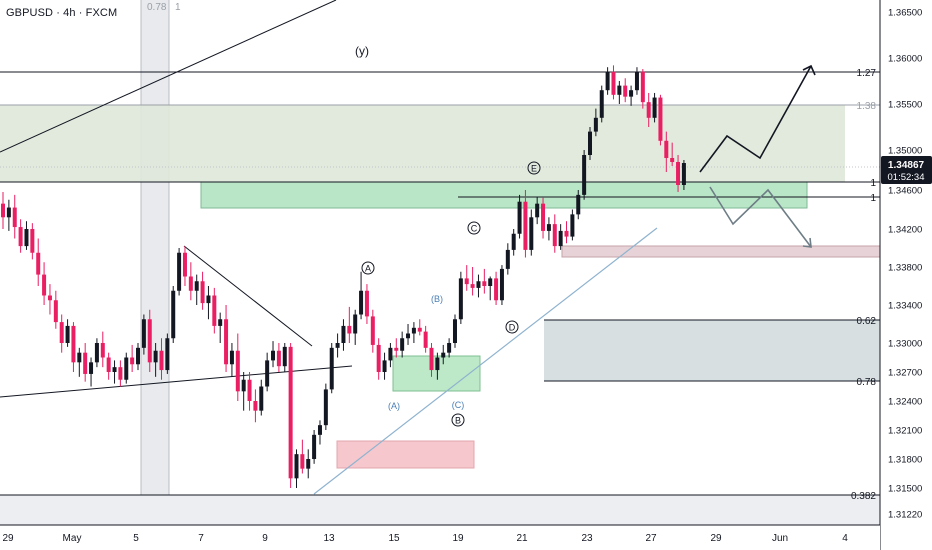 Image resolution: width=932 pixels, height=550 pixels. What do you see at coordinates (863, 496) in the screenshot?
I see `level-tag: 0.382` at bounding box center [863, 496].